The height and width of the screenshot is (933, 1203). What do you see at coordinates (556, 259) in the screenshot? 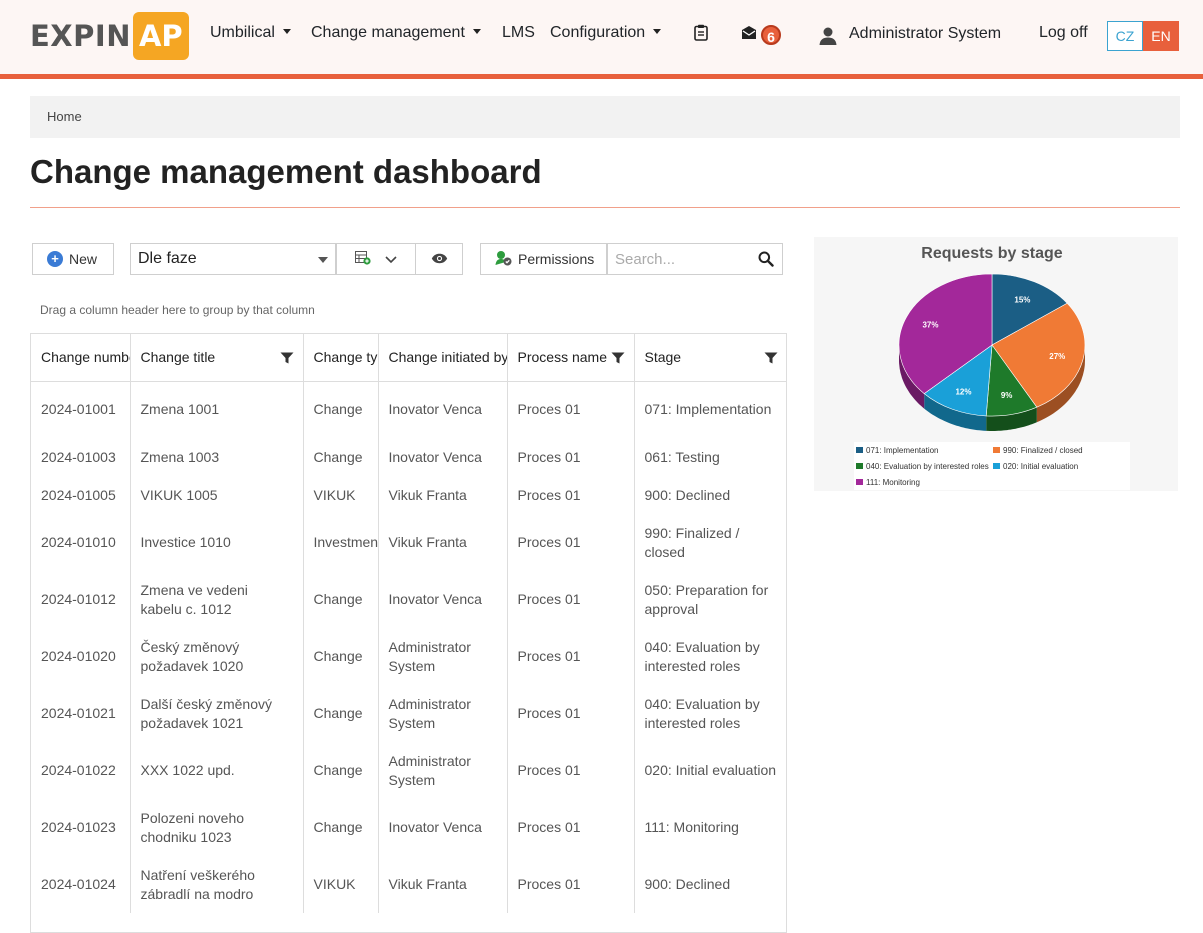
I see `permissions-label: Permissions` at bounding box center [556, 259].